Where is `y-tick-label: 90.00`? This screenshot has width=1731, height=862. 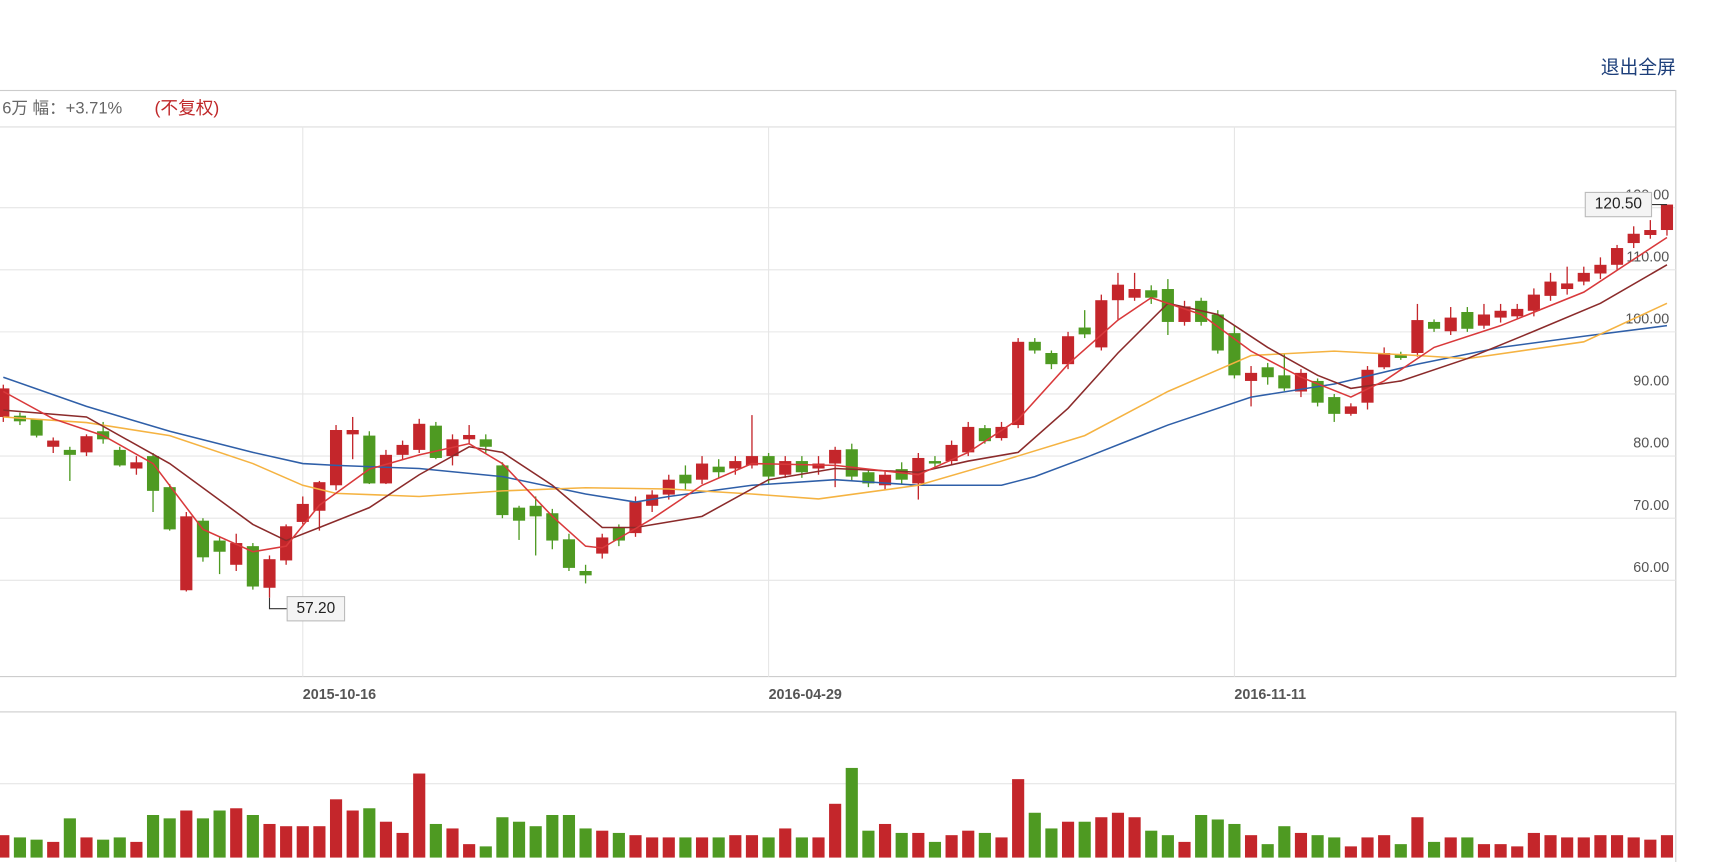 y-tick-label: 90.00 is located at coordinates (1651, 382).